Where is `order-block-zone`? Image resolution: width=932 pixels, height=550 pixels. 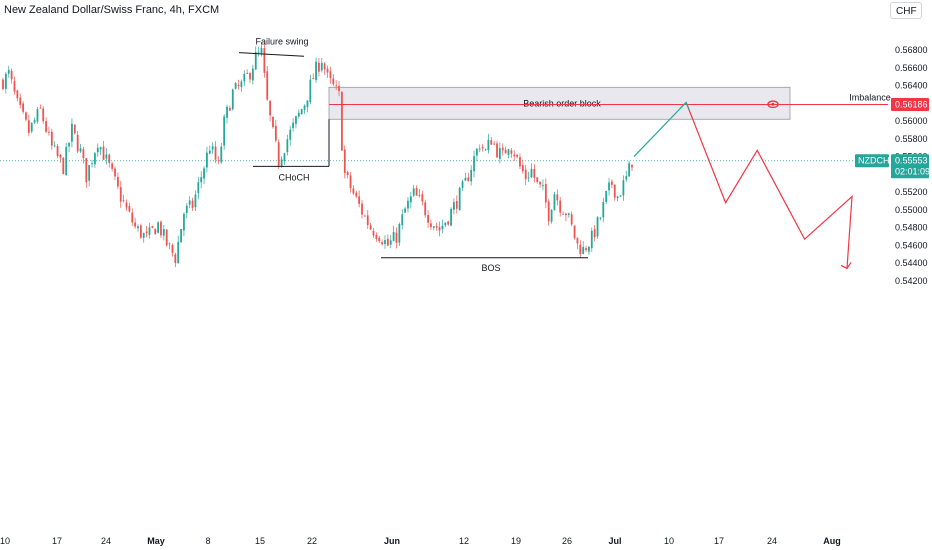 order-block-zone is located at coordinates (559, 103).